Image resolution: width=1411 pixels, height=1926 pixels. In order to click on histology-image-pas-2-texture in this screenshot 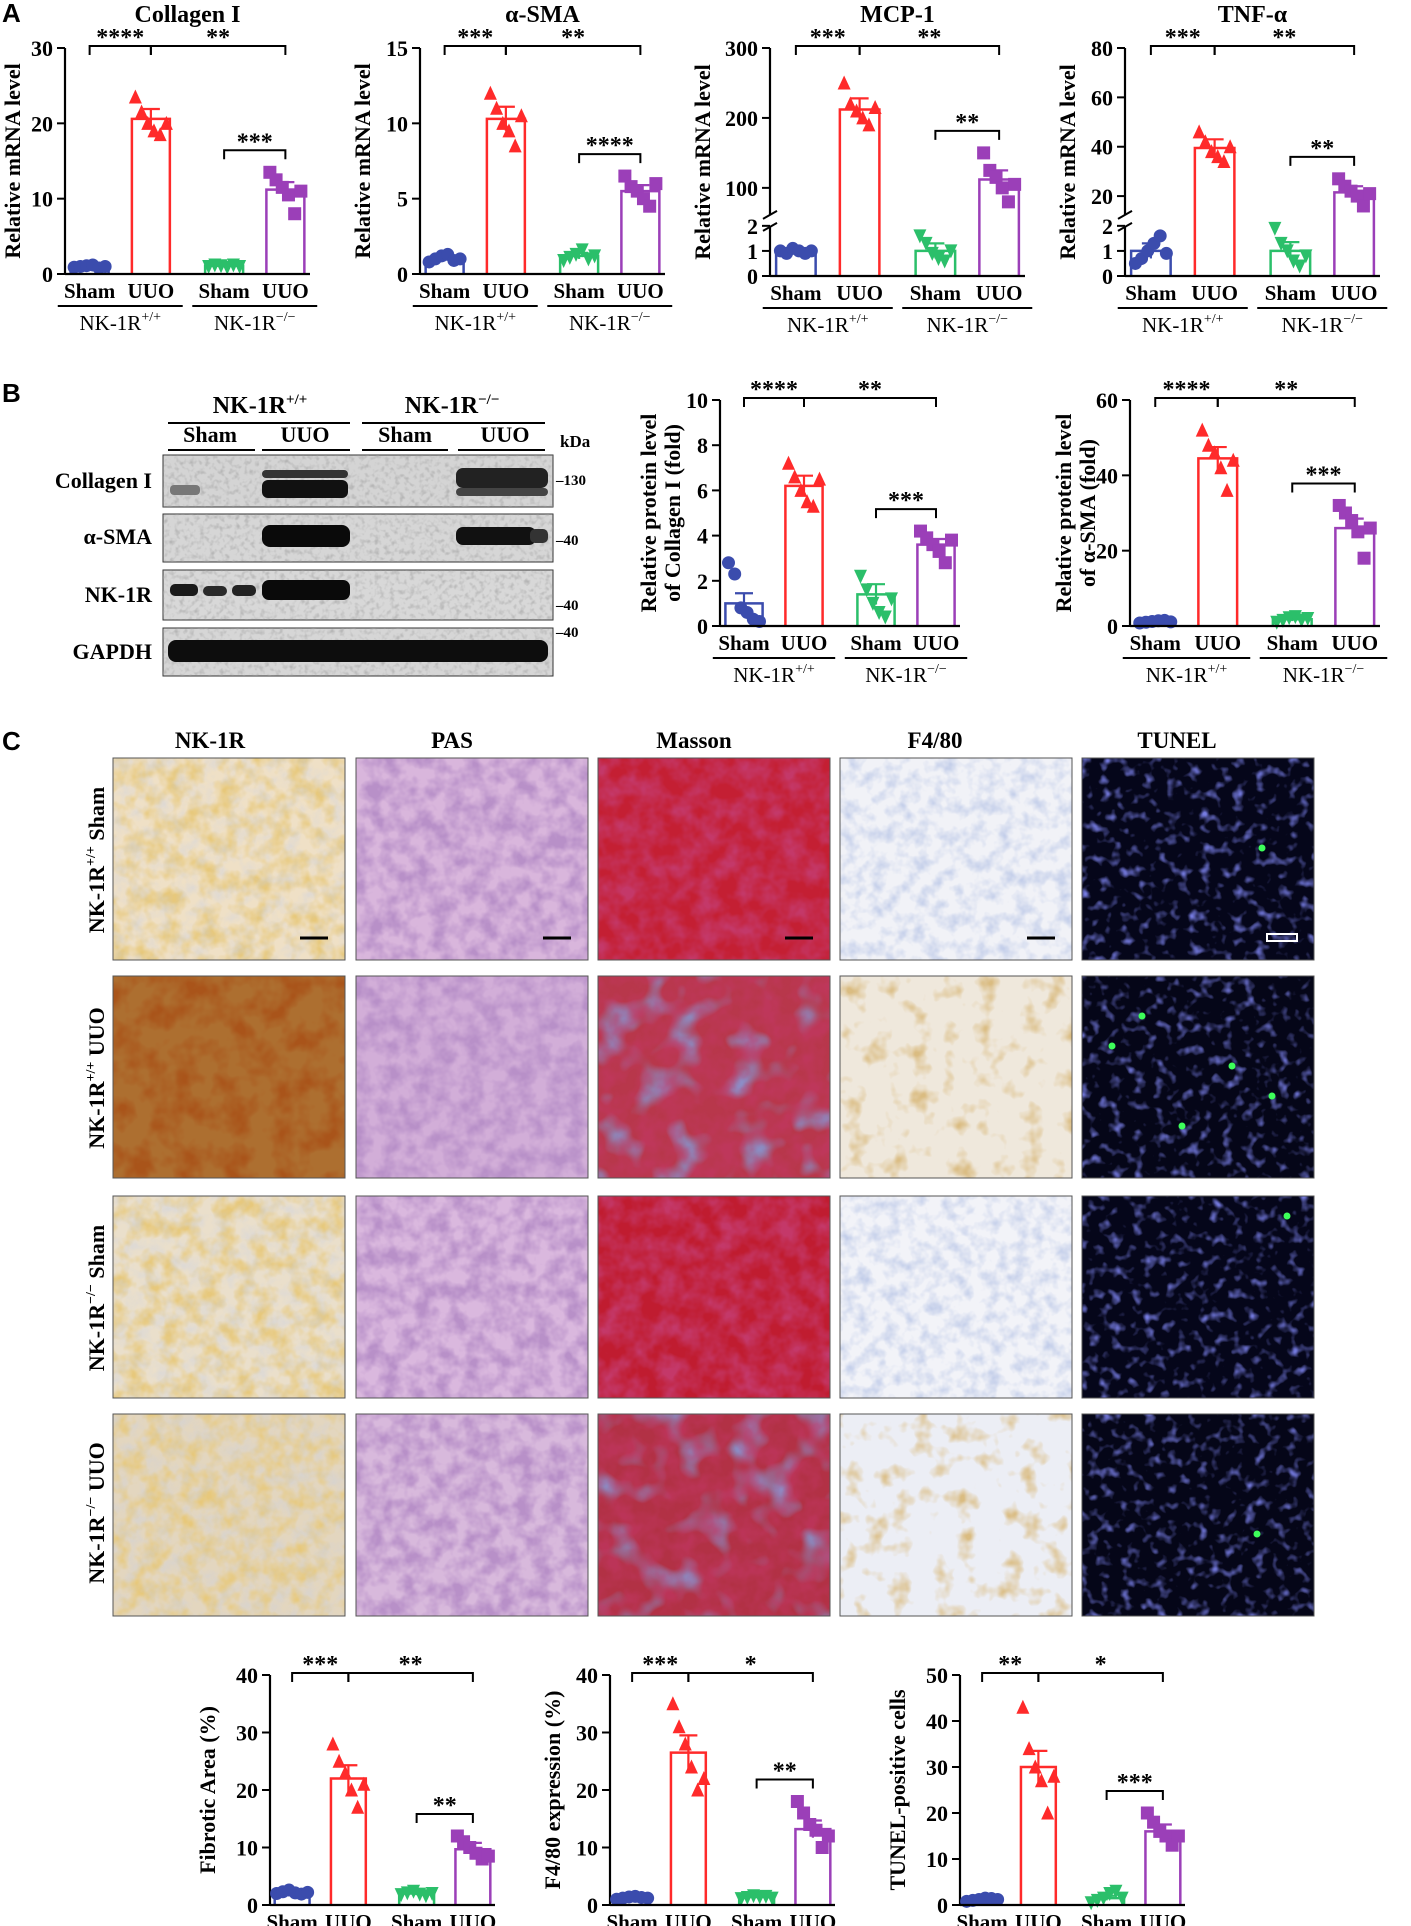, I will do `click(472, 1077)`.